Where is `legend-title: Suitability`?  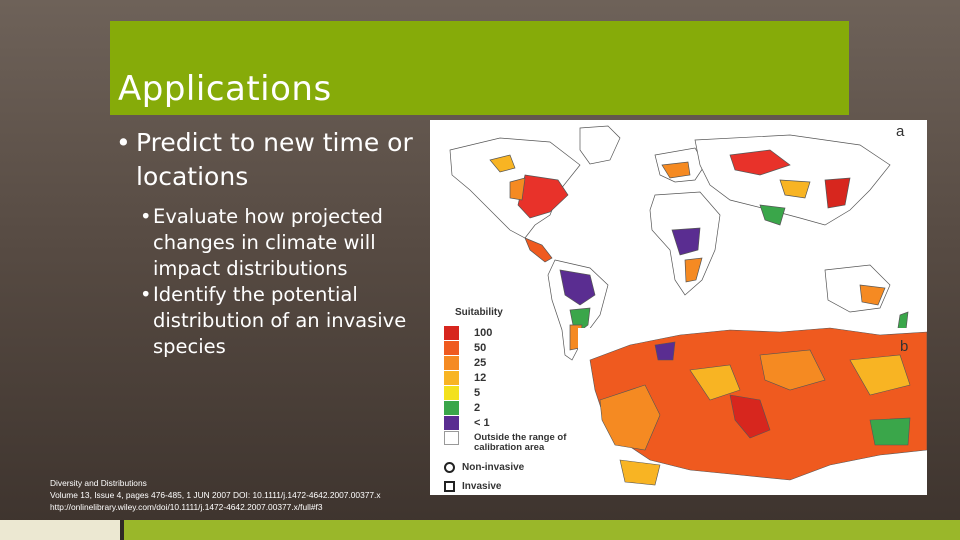
legend-title: Suitability is located at coordinates (479, 312).